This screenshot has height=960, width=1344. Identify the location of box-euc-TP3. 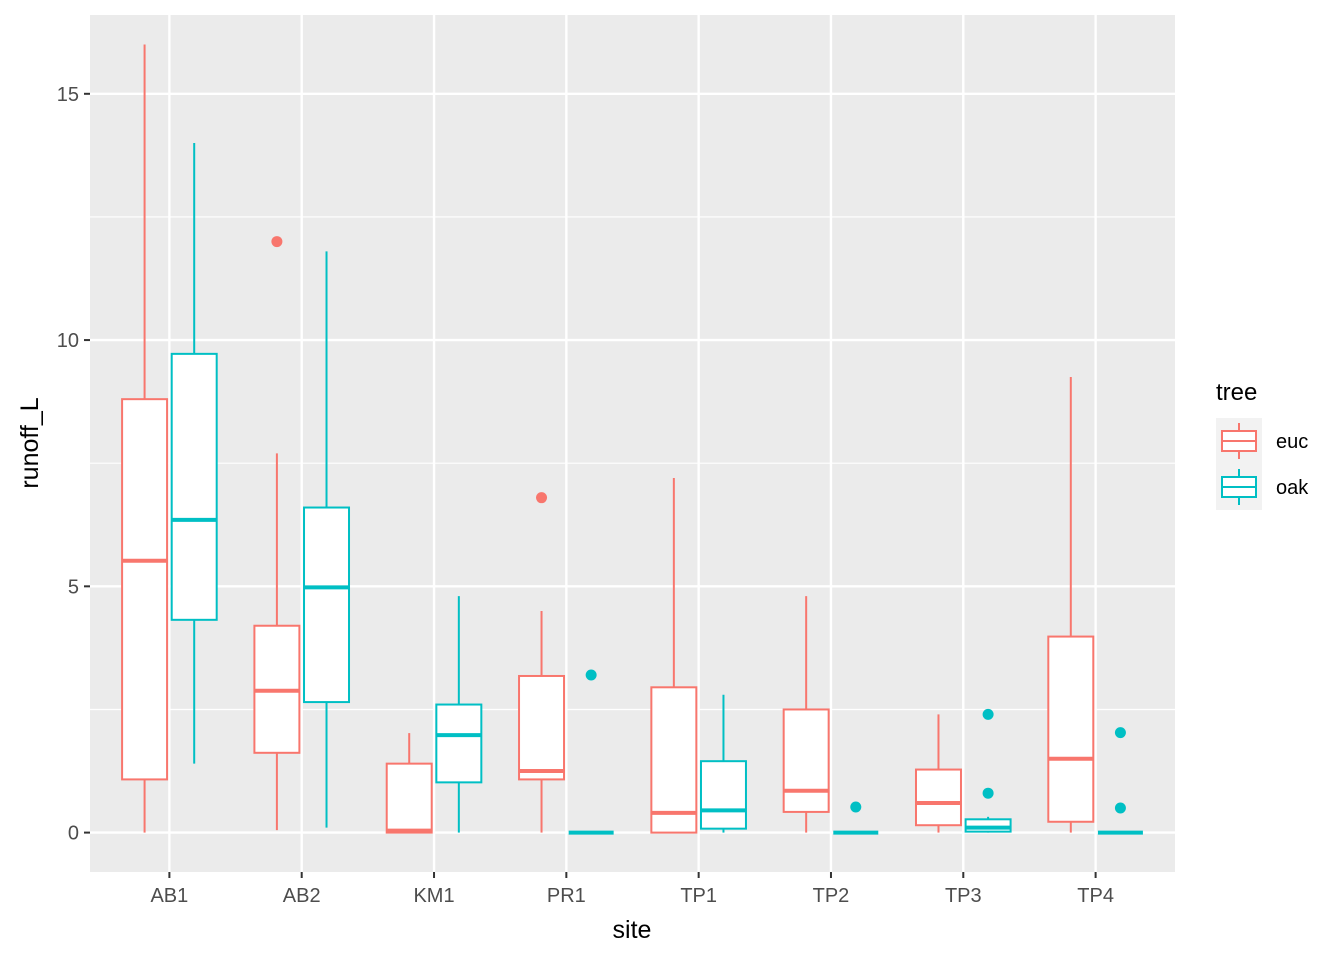
(938, 773).